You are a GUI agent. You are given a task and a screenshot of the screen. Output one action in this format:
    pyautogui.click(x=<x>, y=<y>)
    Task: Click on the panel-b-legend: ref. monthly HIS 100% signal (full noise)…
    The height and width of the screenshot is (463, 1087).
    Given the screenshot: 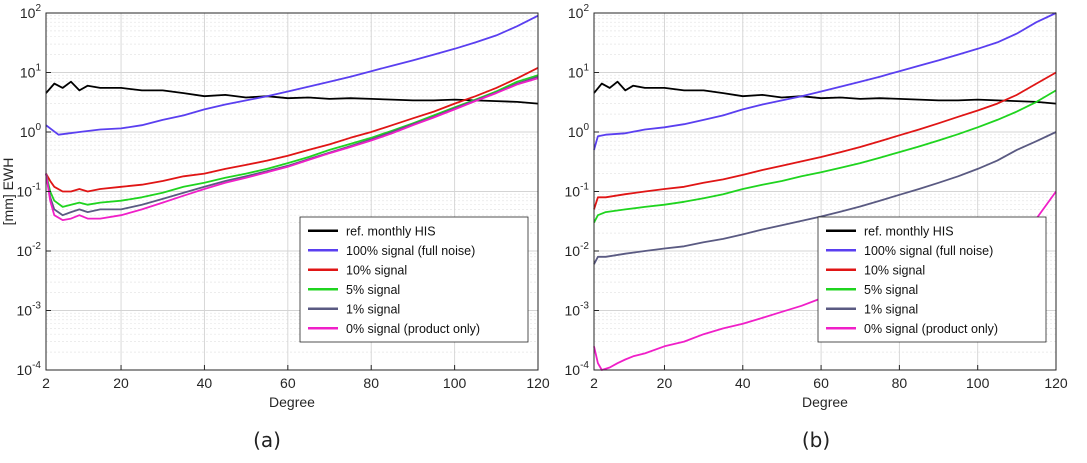 What is the action you would take?
    pyautogui.click(x=932, y=279)
    